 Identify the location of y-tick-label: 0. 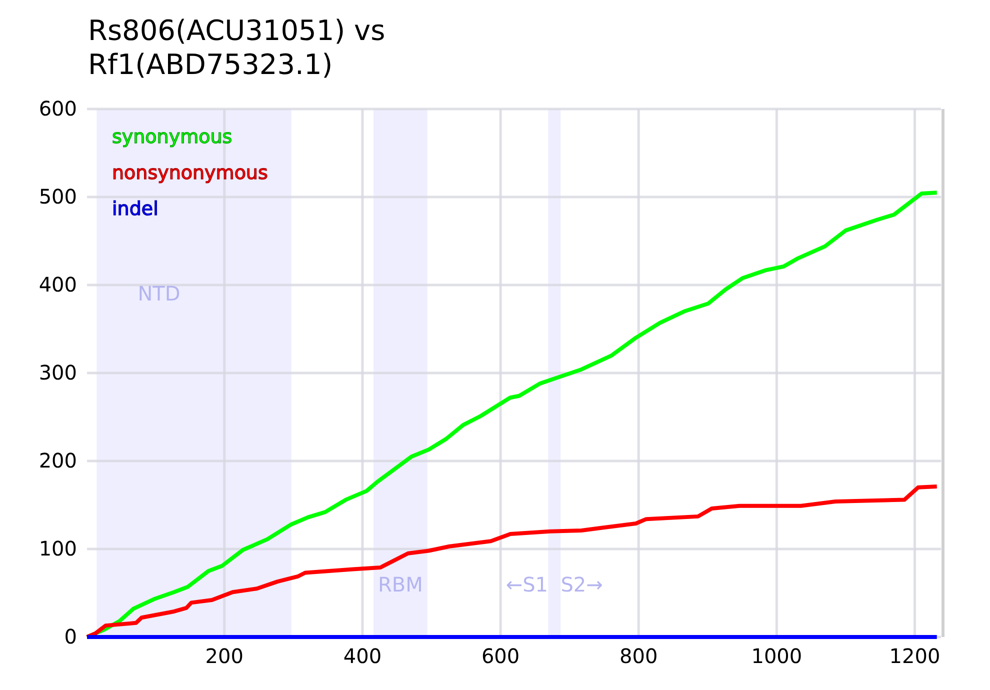
(70, 636).